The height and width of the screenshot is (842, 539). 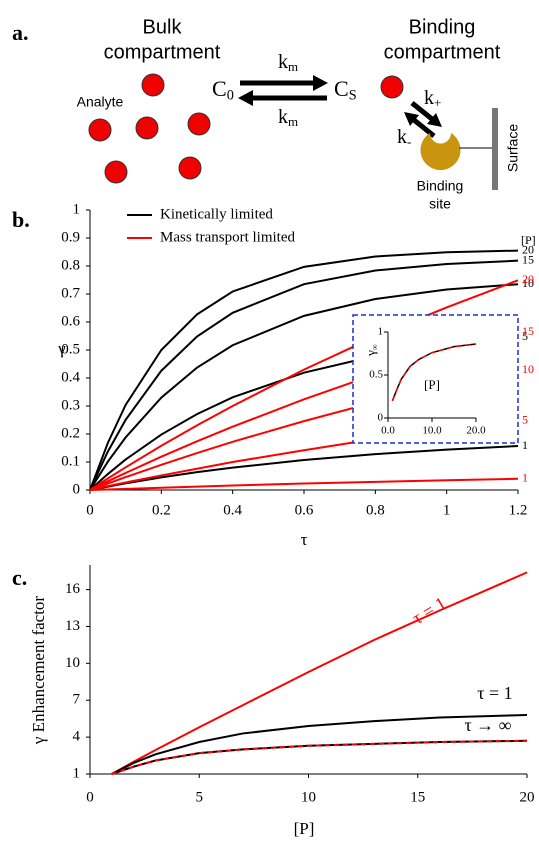 What do you see at coordinates (227, 237) in the screenshot?
I see `legend-label: Mass transport limited` at bounding box center [227, 237].